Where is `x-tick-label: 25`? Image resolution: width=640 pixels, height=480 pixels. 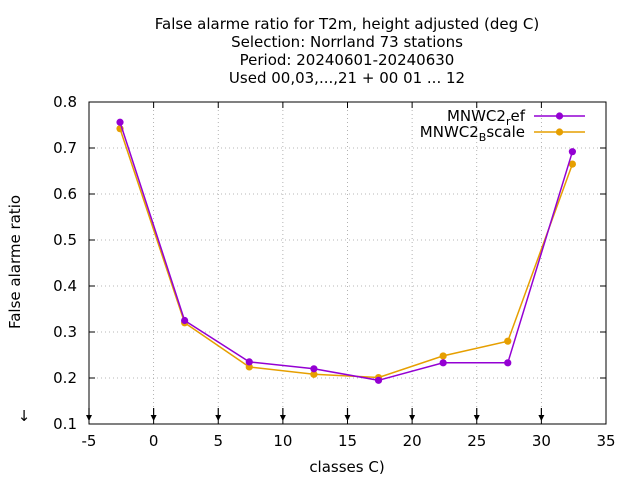
x-tick-label: 25 is located at coordinates (476, 441).